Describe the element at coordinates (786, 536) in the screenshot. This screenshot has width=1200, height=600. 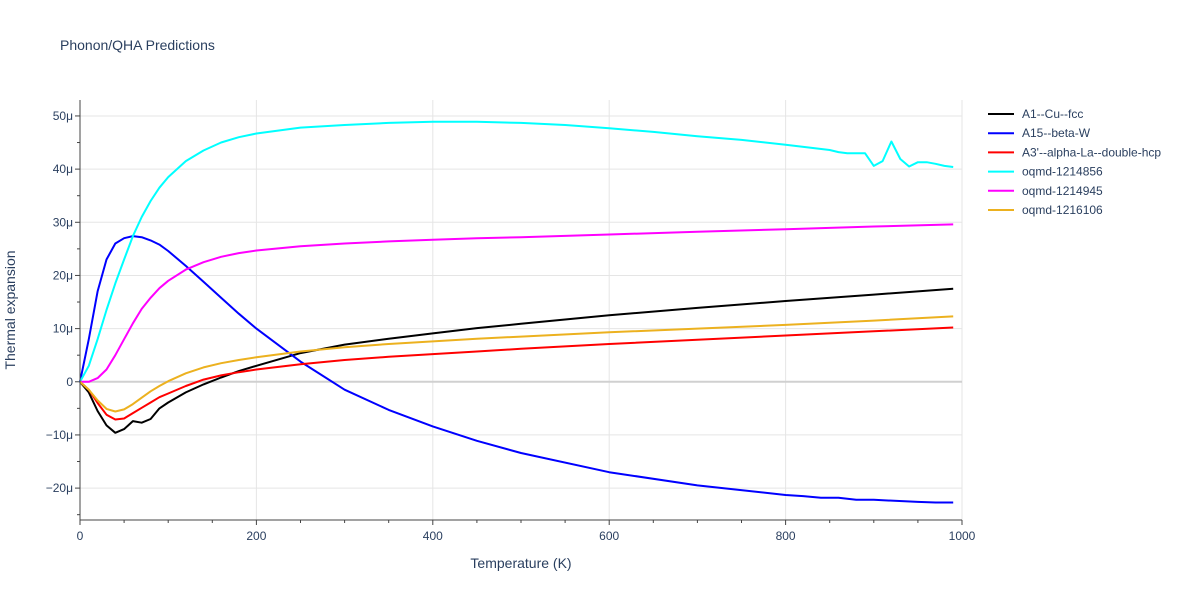
I see `x-tick-label: 800` at that location.